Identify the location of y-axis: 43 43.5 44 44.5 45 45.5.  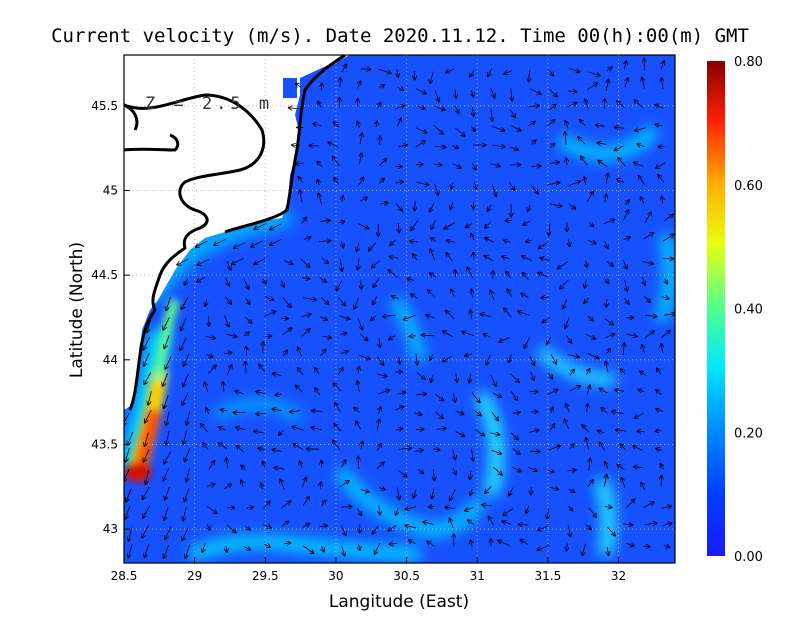
(110, 317).